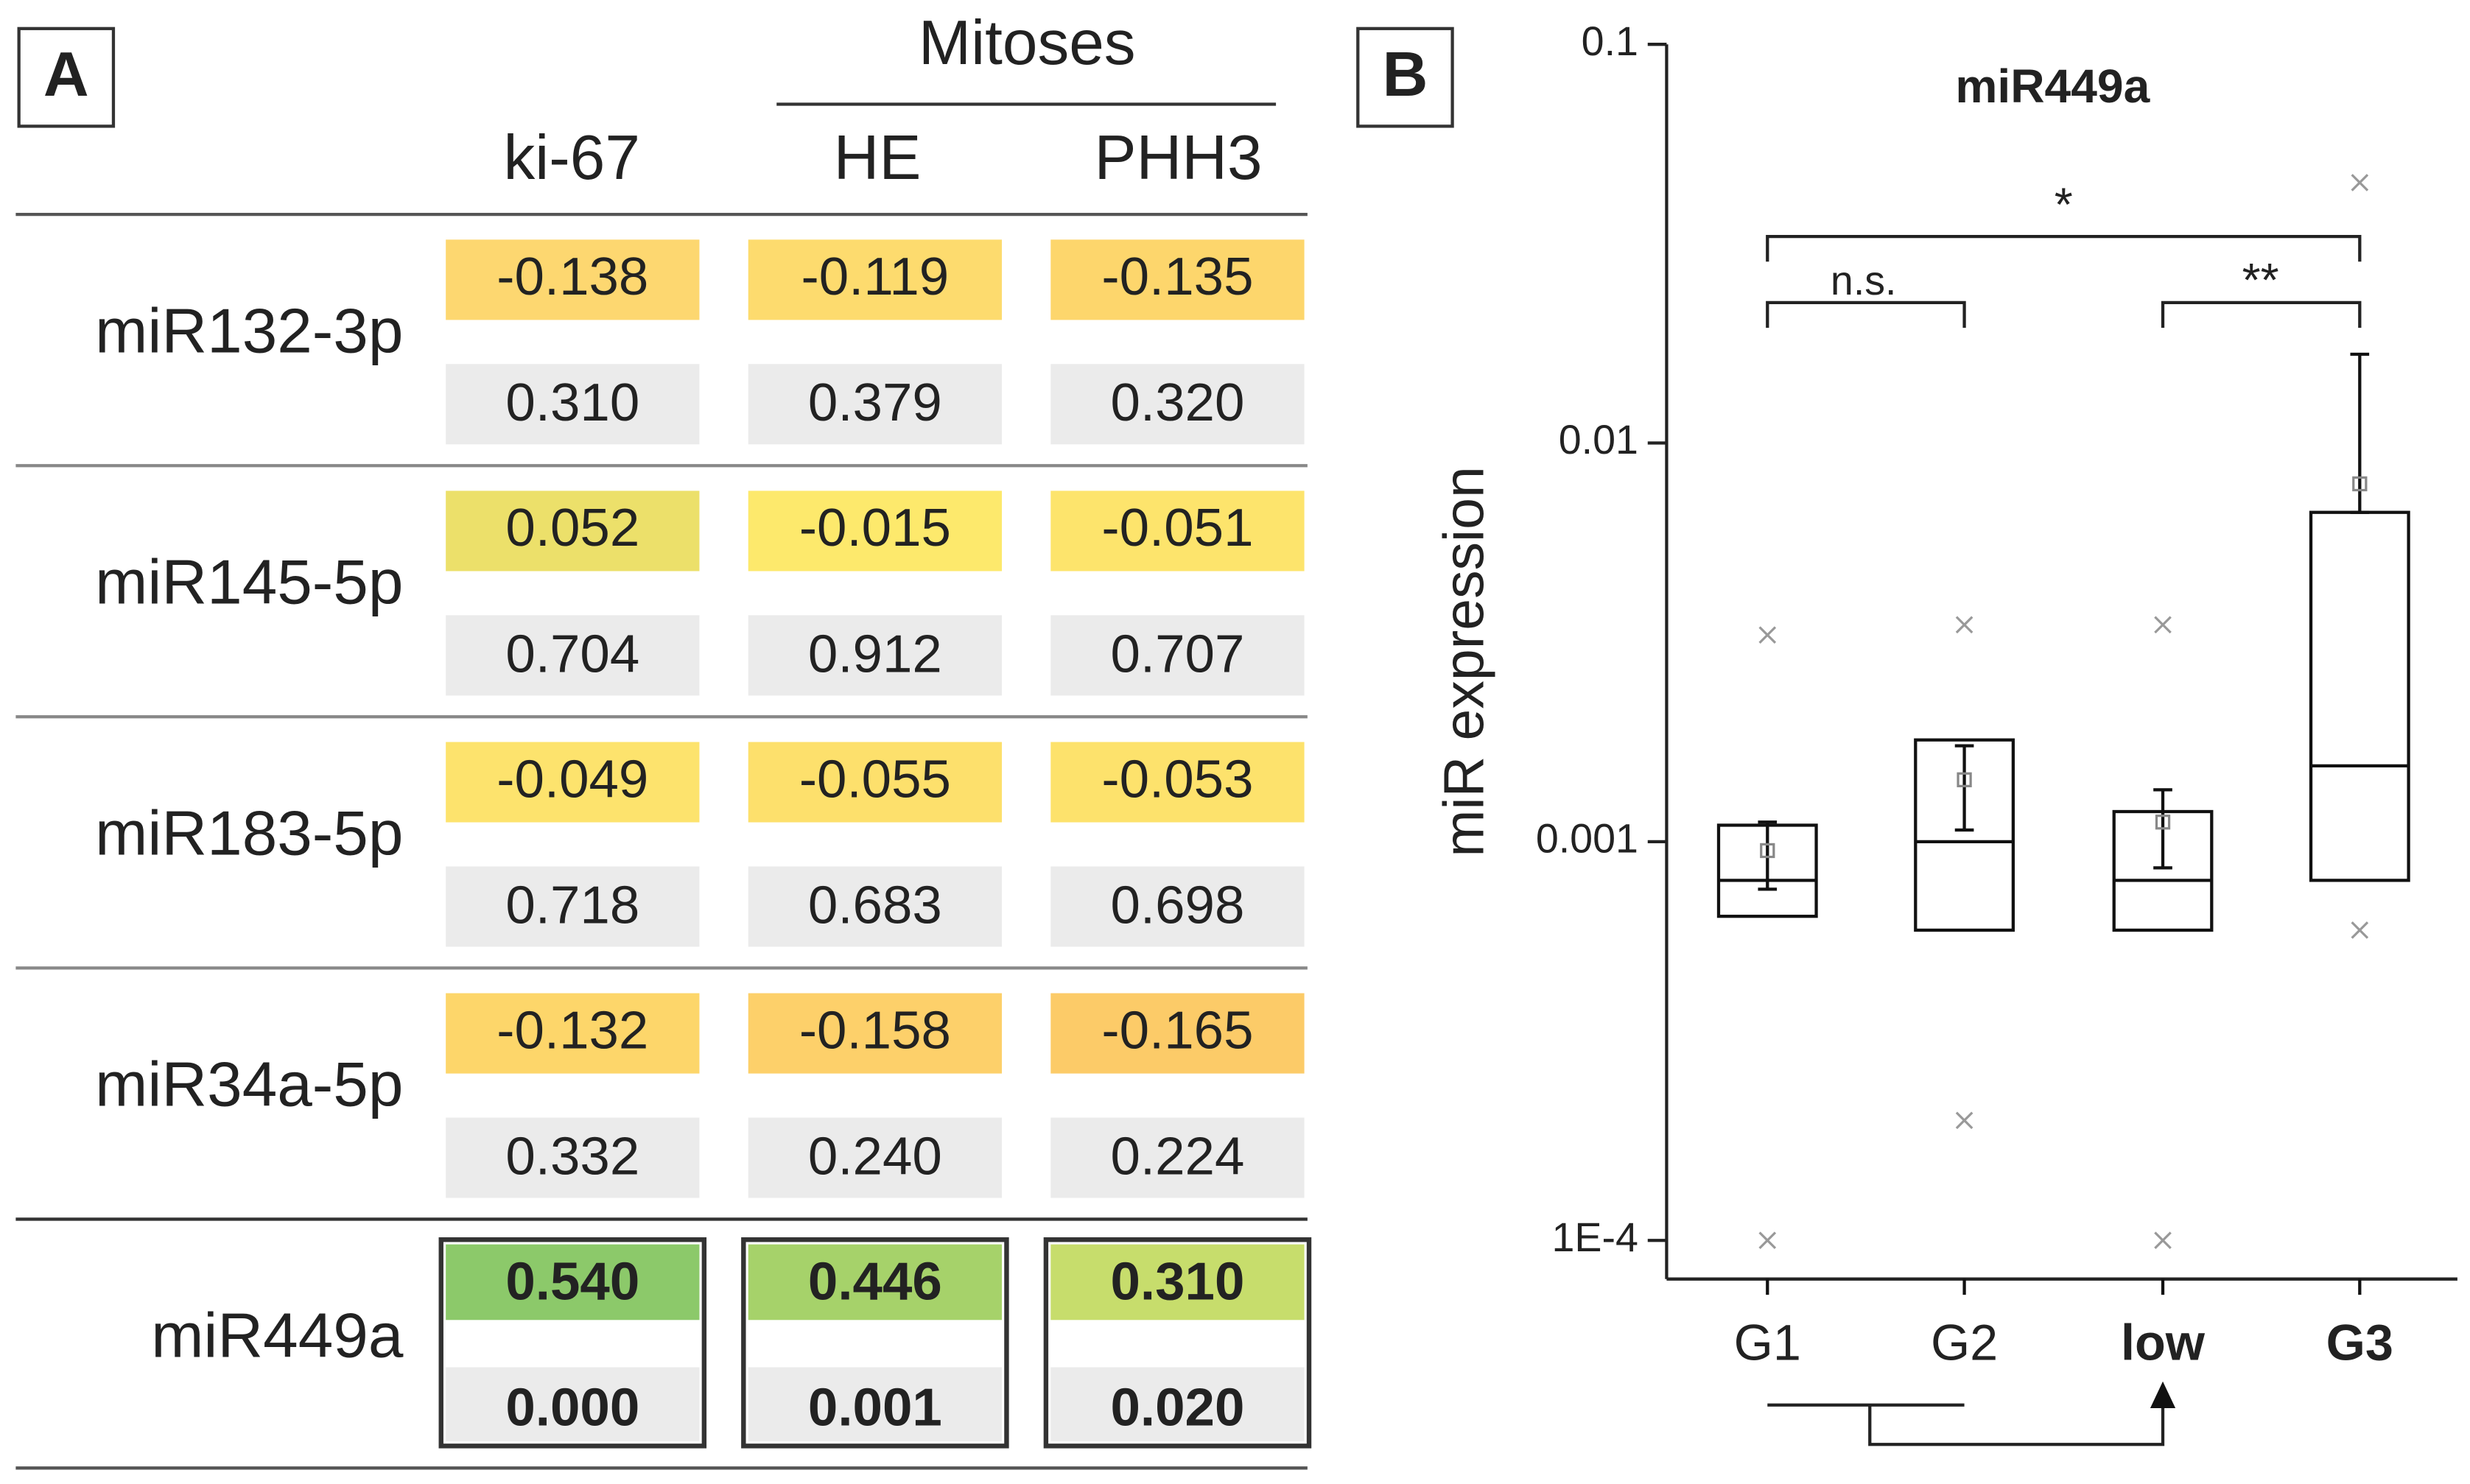 Image resolution: width=2470 pixels, height=1484 pixels. I want to click on p-value: 0.718, so click(572, 905).